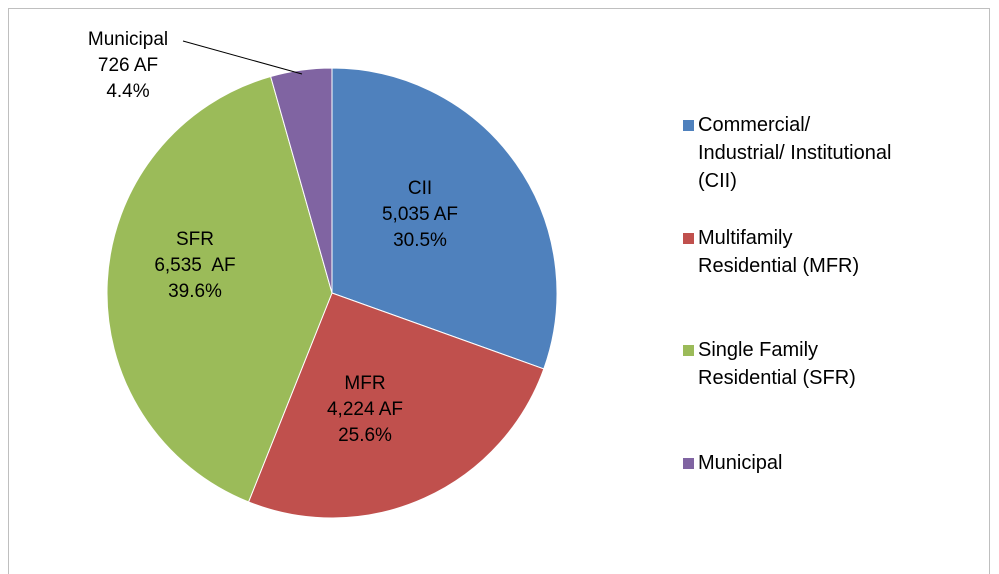 This screenshot has height=574, width=999. What do you see at coordinates (195, 291) in the screenshot?
I see `label-percent: 39.6%` at bounding box center [195, 291].